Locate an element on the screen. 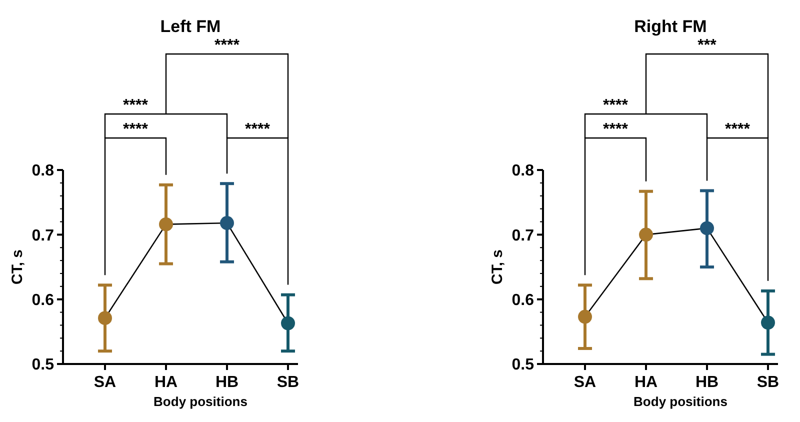 The height and width of the screenshot is (422, 800). chart-title: Right FM is located at coordinates (670, 26).